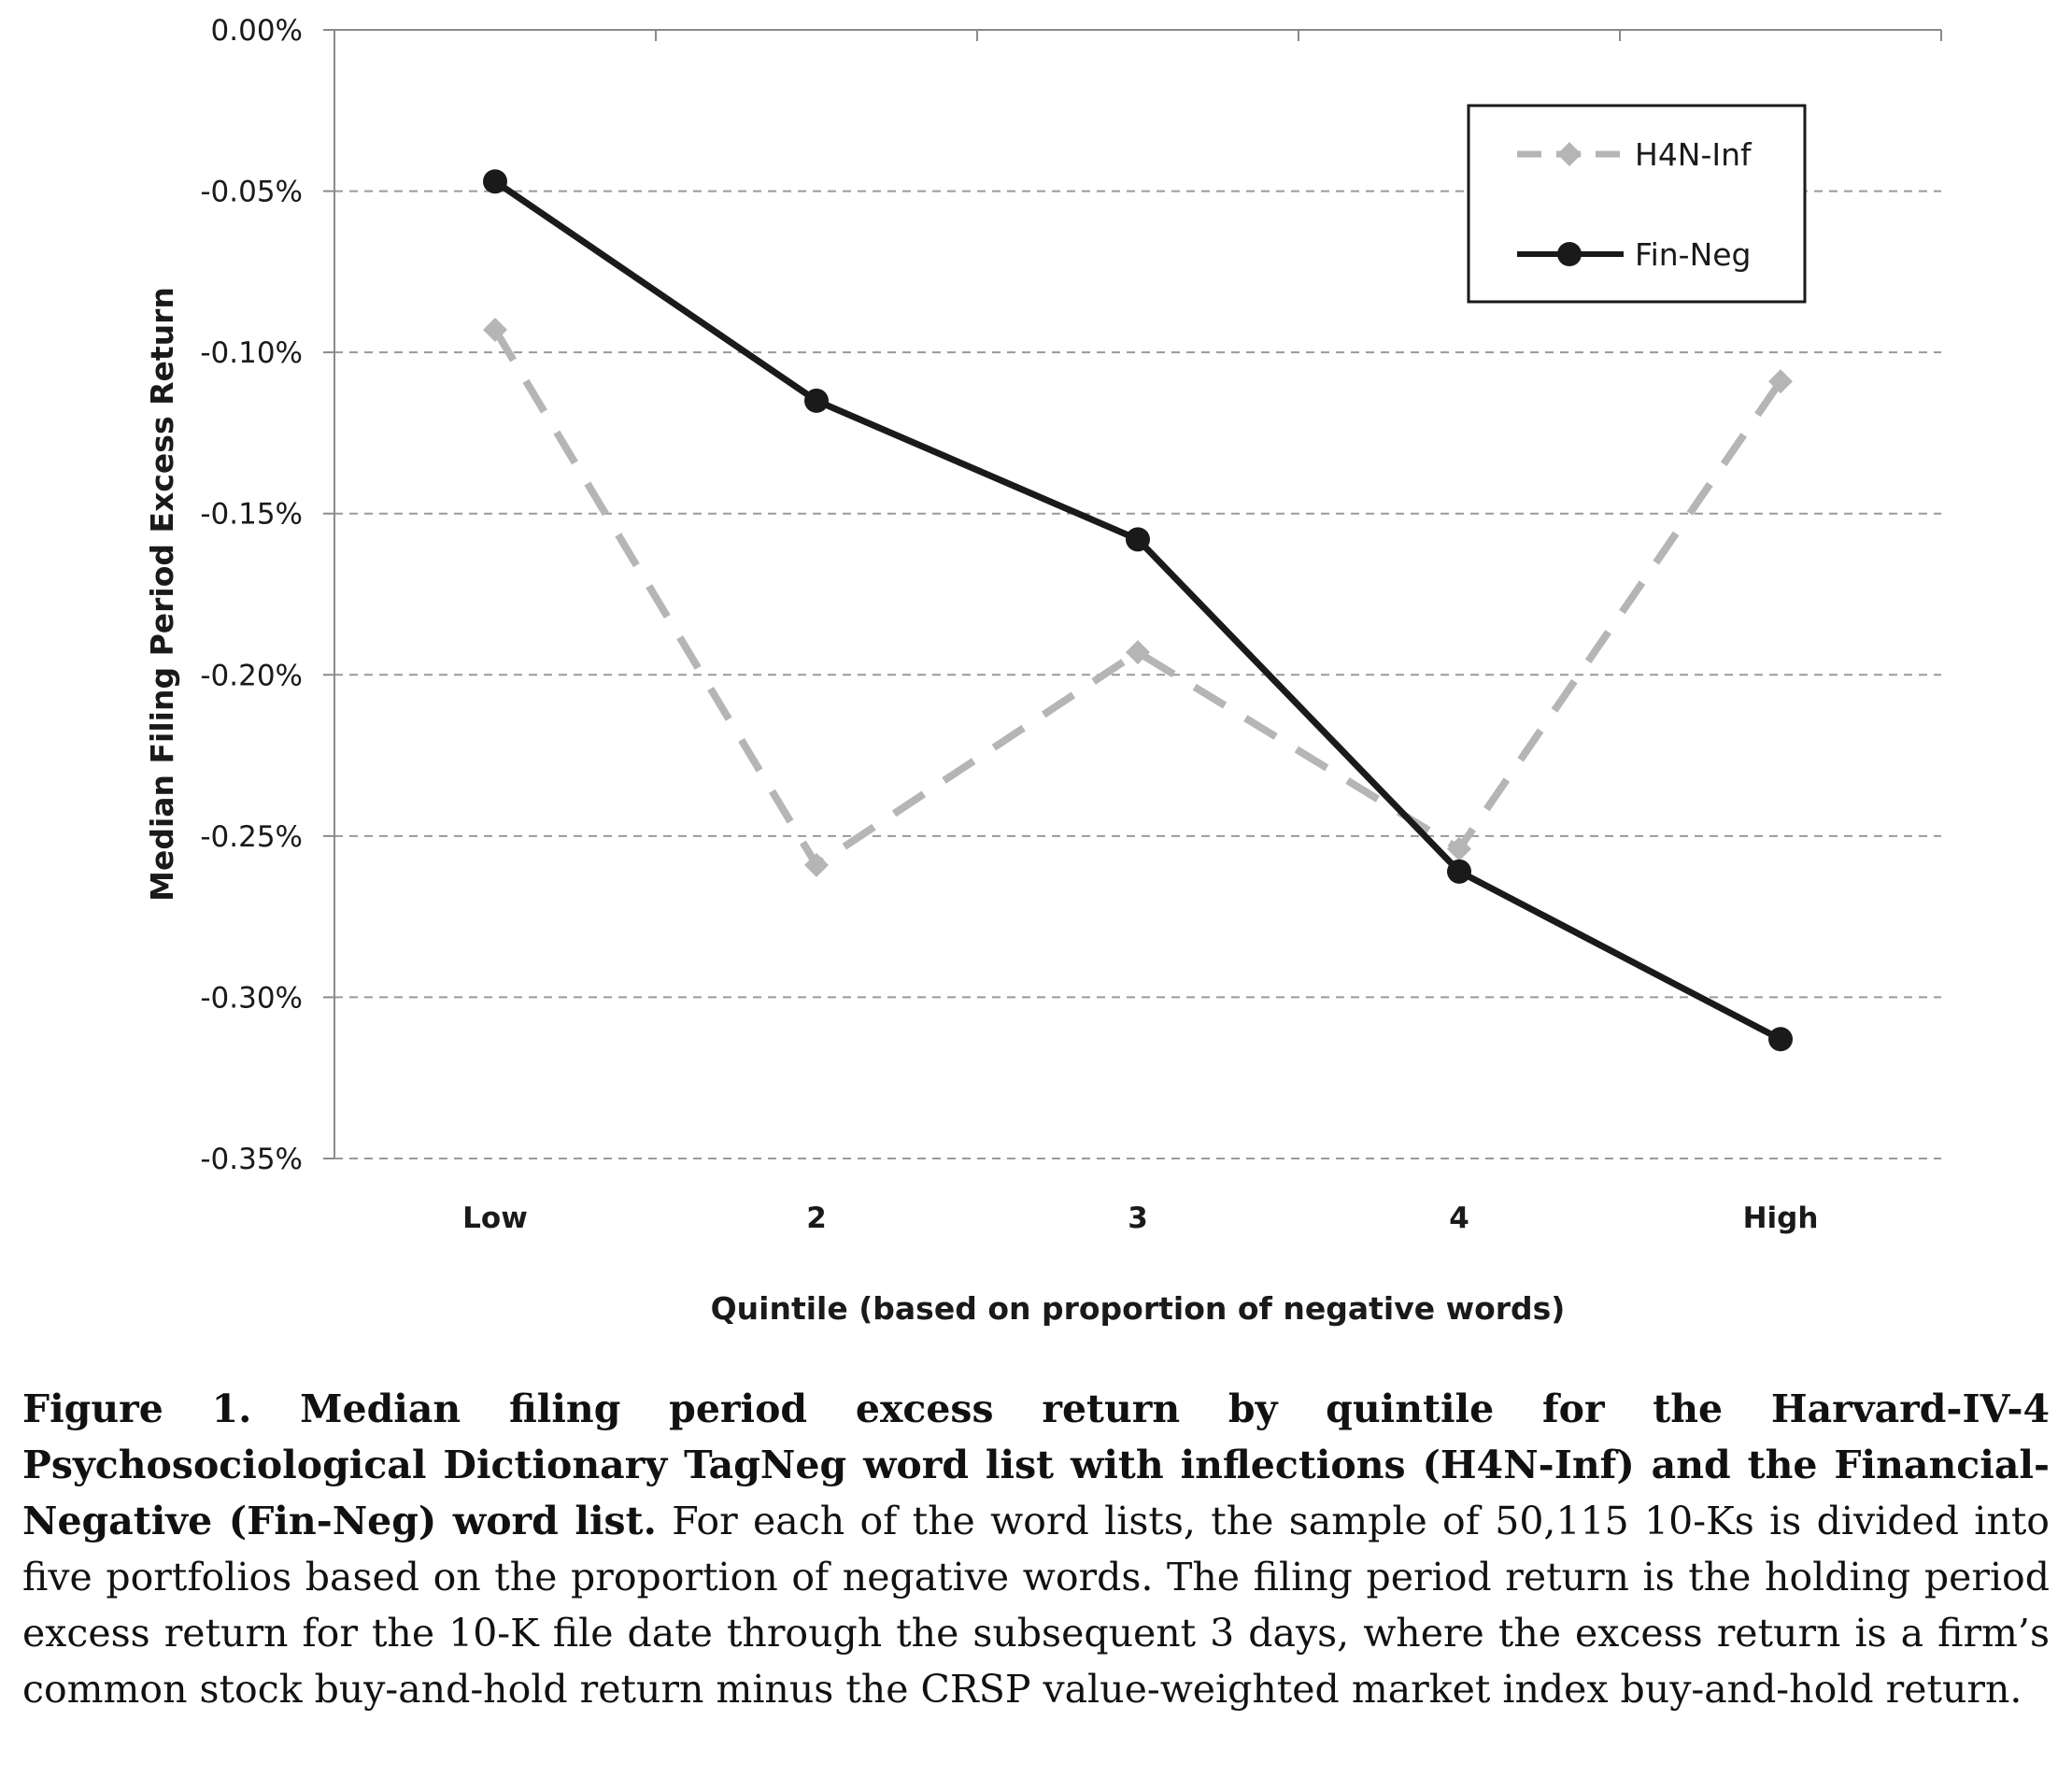  What do you see at coordinates (162, 594) in the screenshot?
I see `y-axis-title: Median Filing Period Excess Return` at bounding box center [162, 594].